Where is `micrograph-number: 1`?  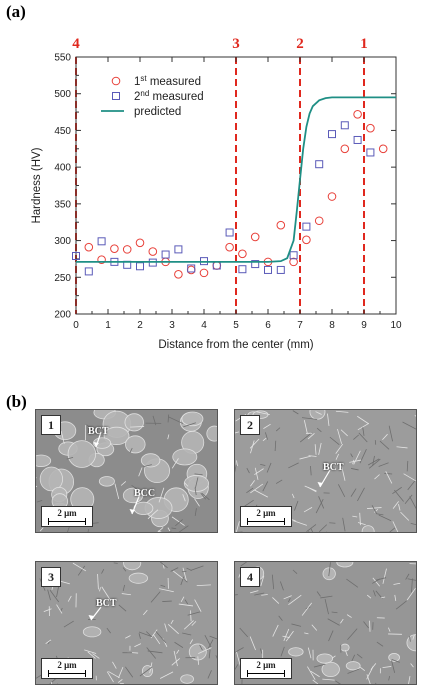 micrograph-number: 1 is located at coordinates (51, 425).